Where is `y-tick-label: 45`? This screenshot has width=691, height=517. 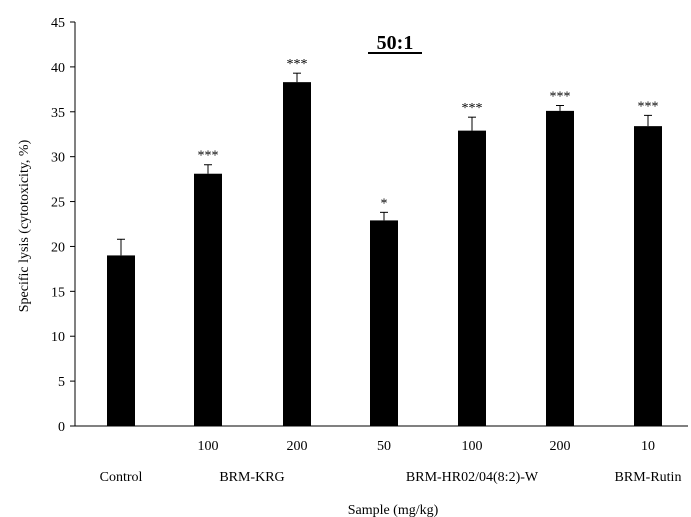 y-tick-label: 45 is located at coordinates (58, 23).